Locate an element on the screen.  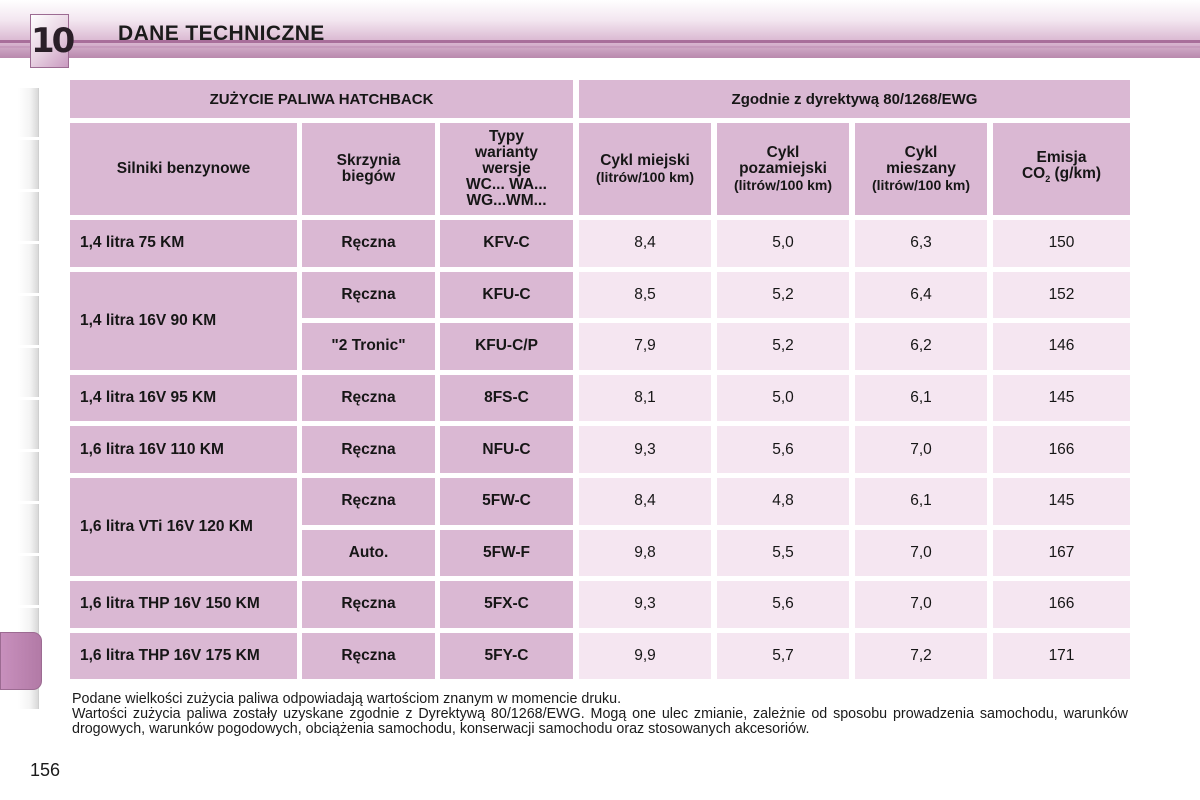
extra-urban-cell: 5,7 is located at coordinates (783, 656).